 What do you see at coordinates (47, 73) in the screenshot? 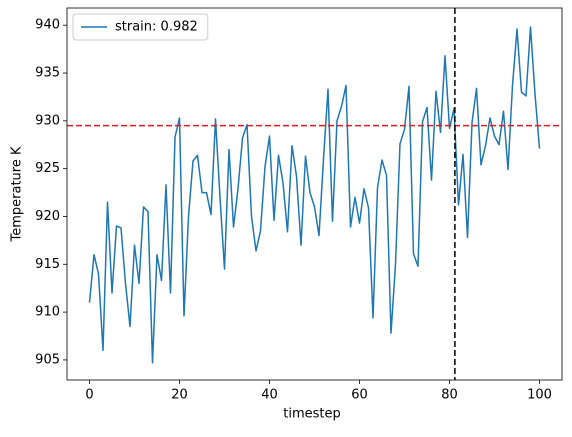
I see `y-tick-label: 935` at bounding box center [47, 73].